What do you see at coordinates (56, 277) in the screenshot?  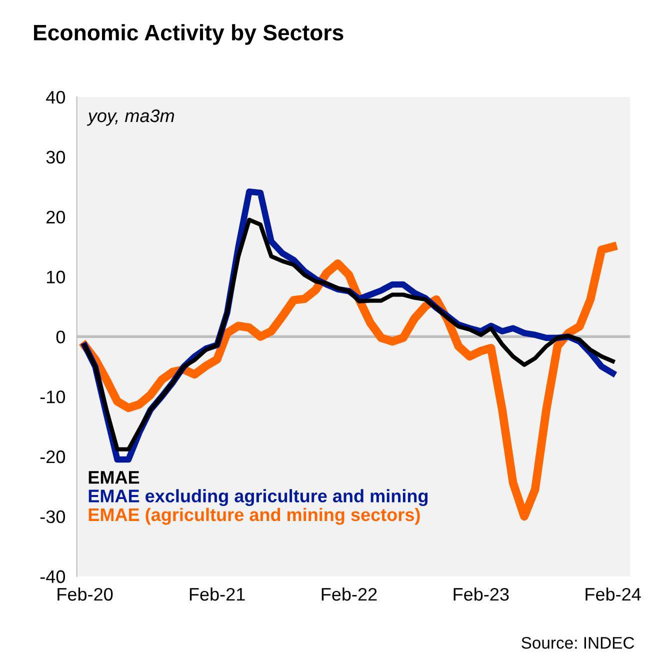 I see `y-tick-label: 10` at bounding box center [56, 277].